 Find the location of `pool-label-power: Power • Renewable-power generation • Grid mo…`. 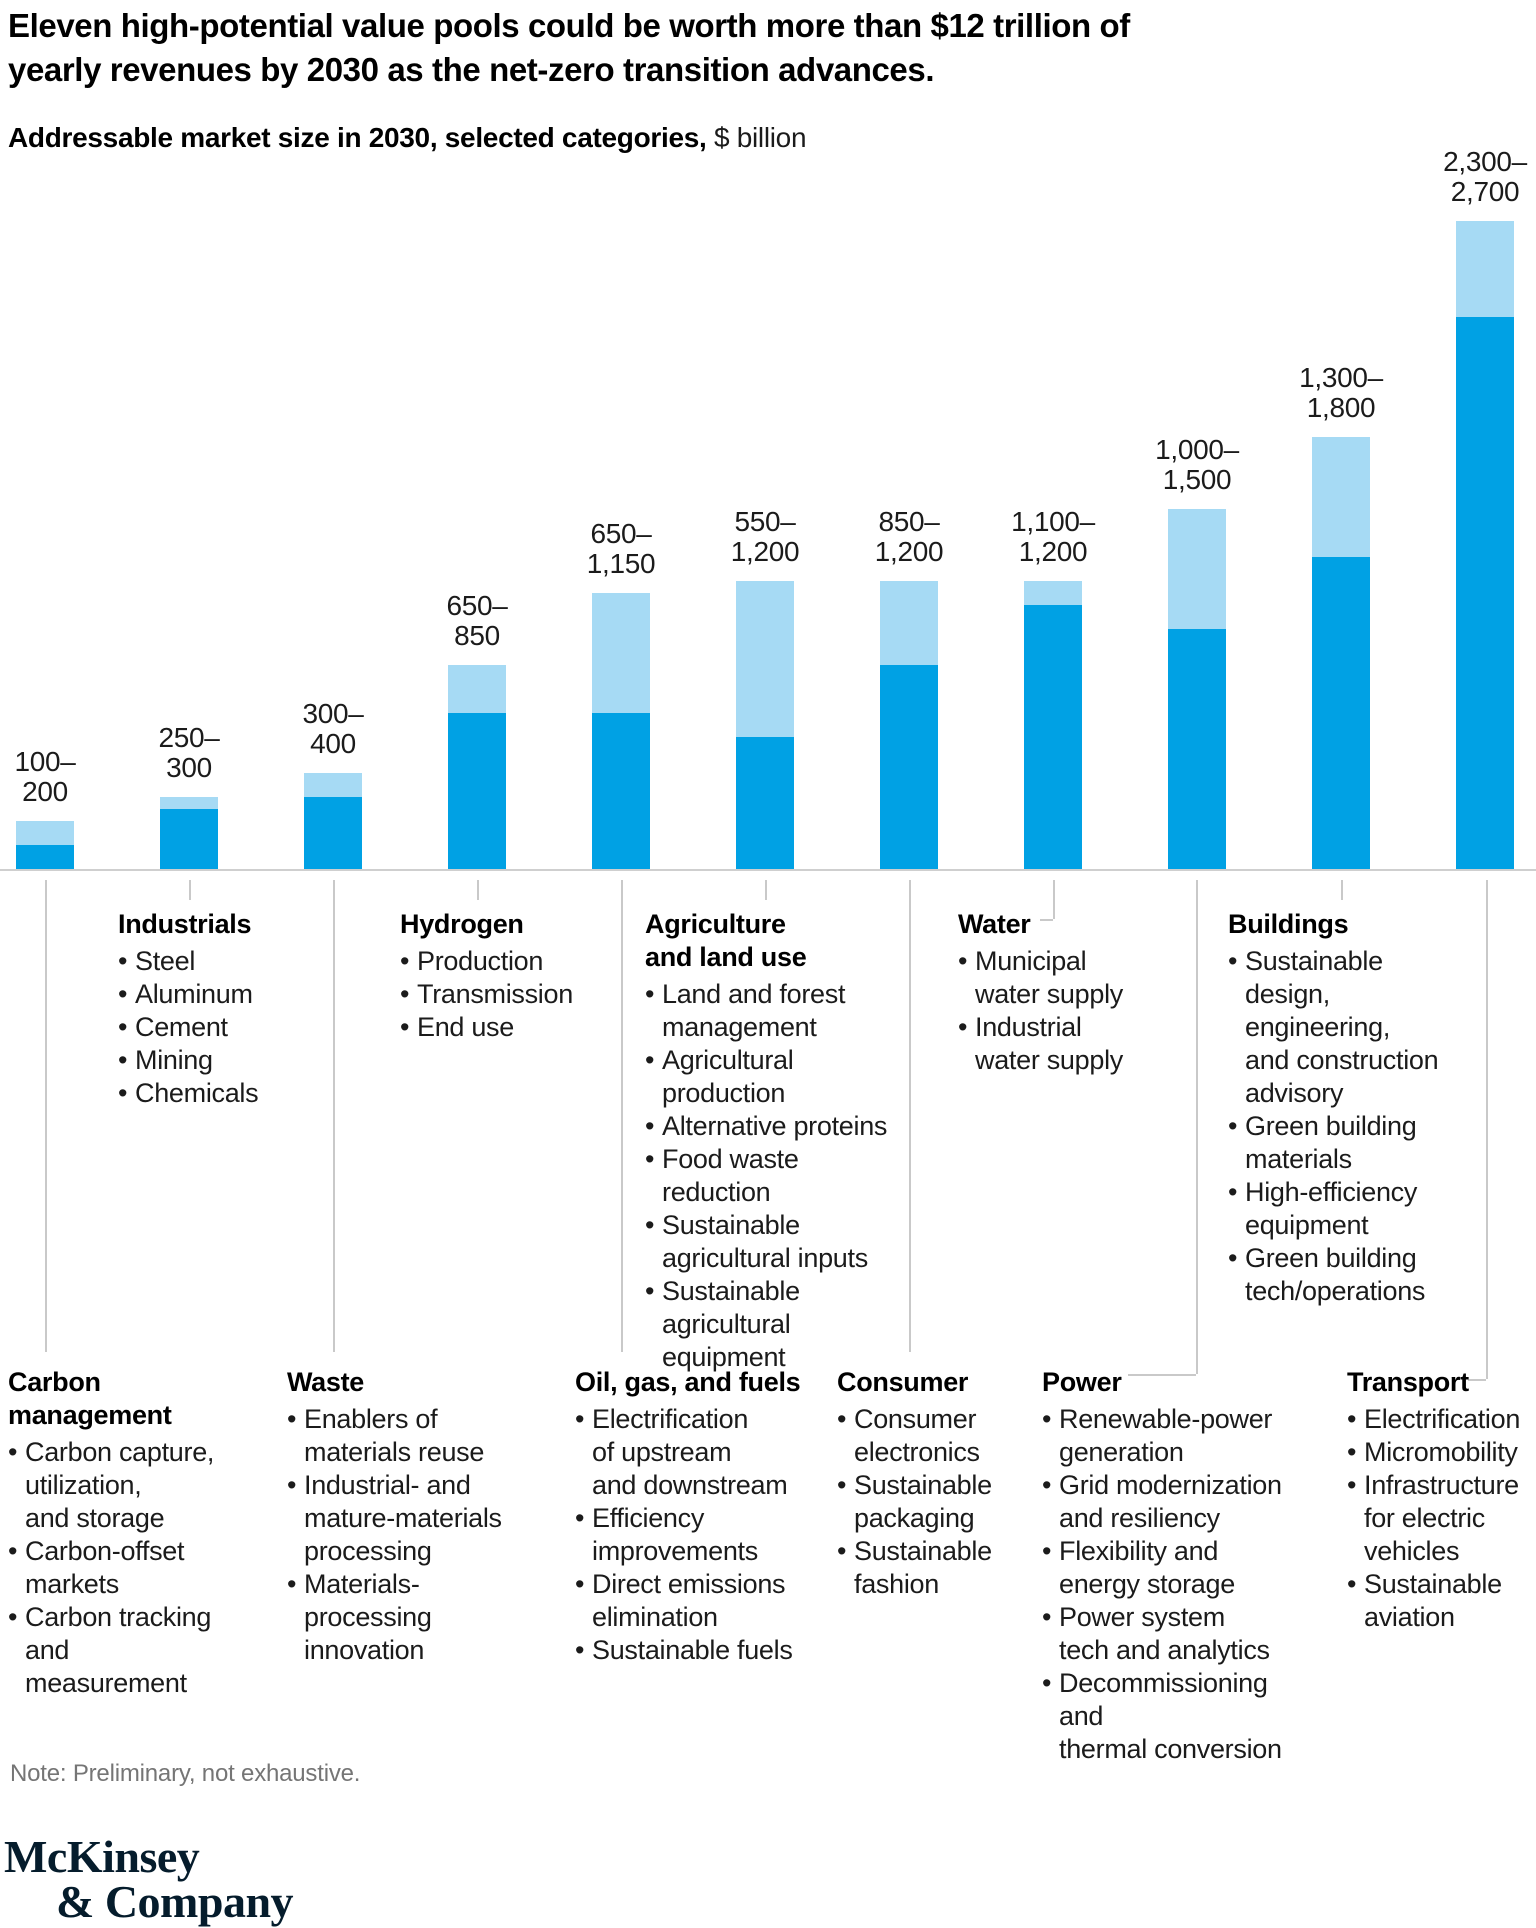

pool-label-power: Power • Renewable-power generation • Grid mo… is located at coordinates (1178, 1566).